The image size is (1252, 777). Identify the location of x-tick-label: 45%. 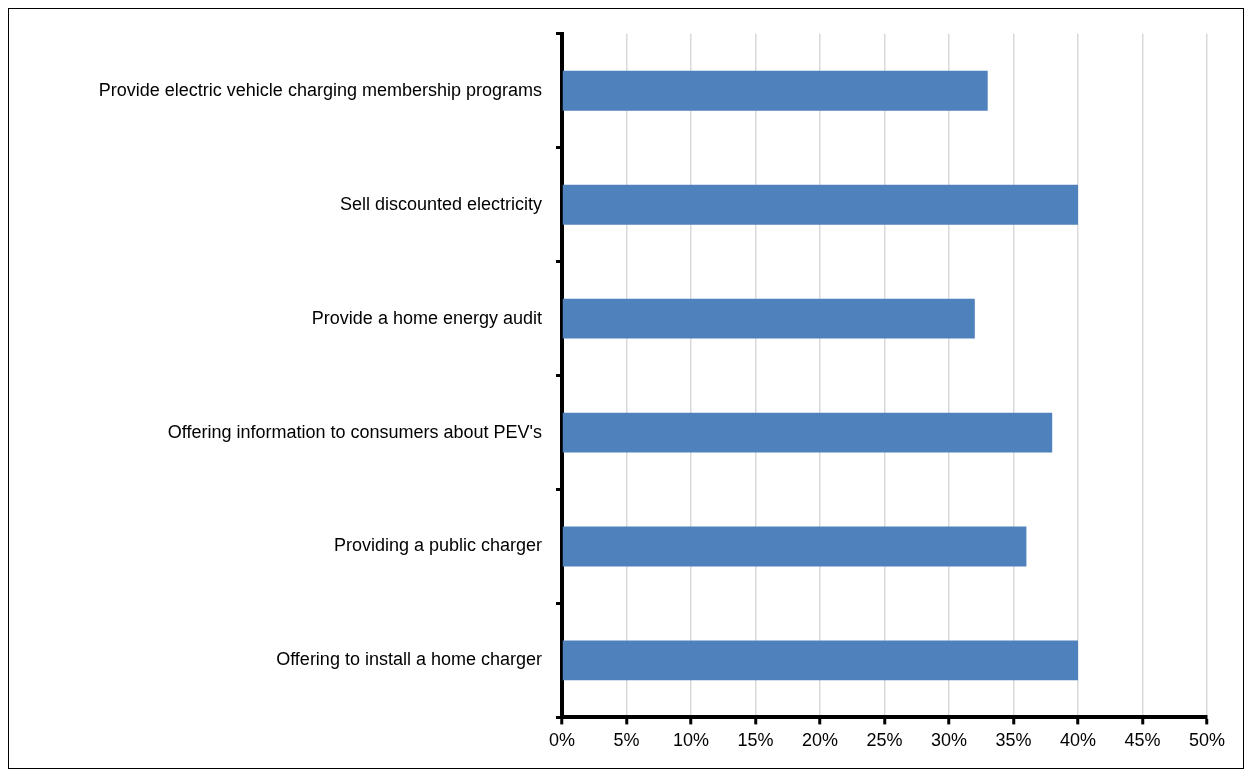
(1142, 740).